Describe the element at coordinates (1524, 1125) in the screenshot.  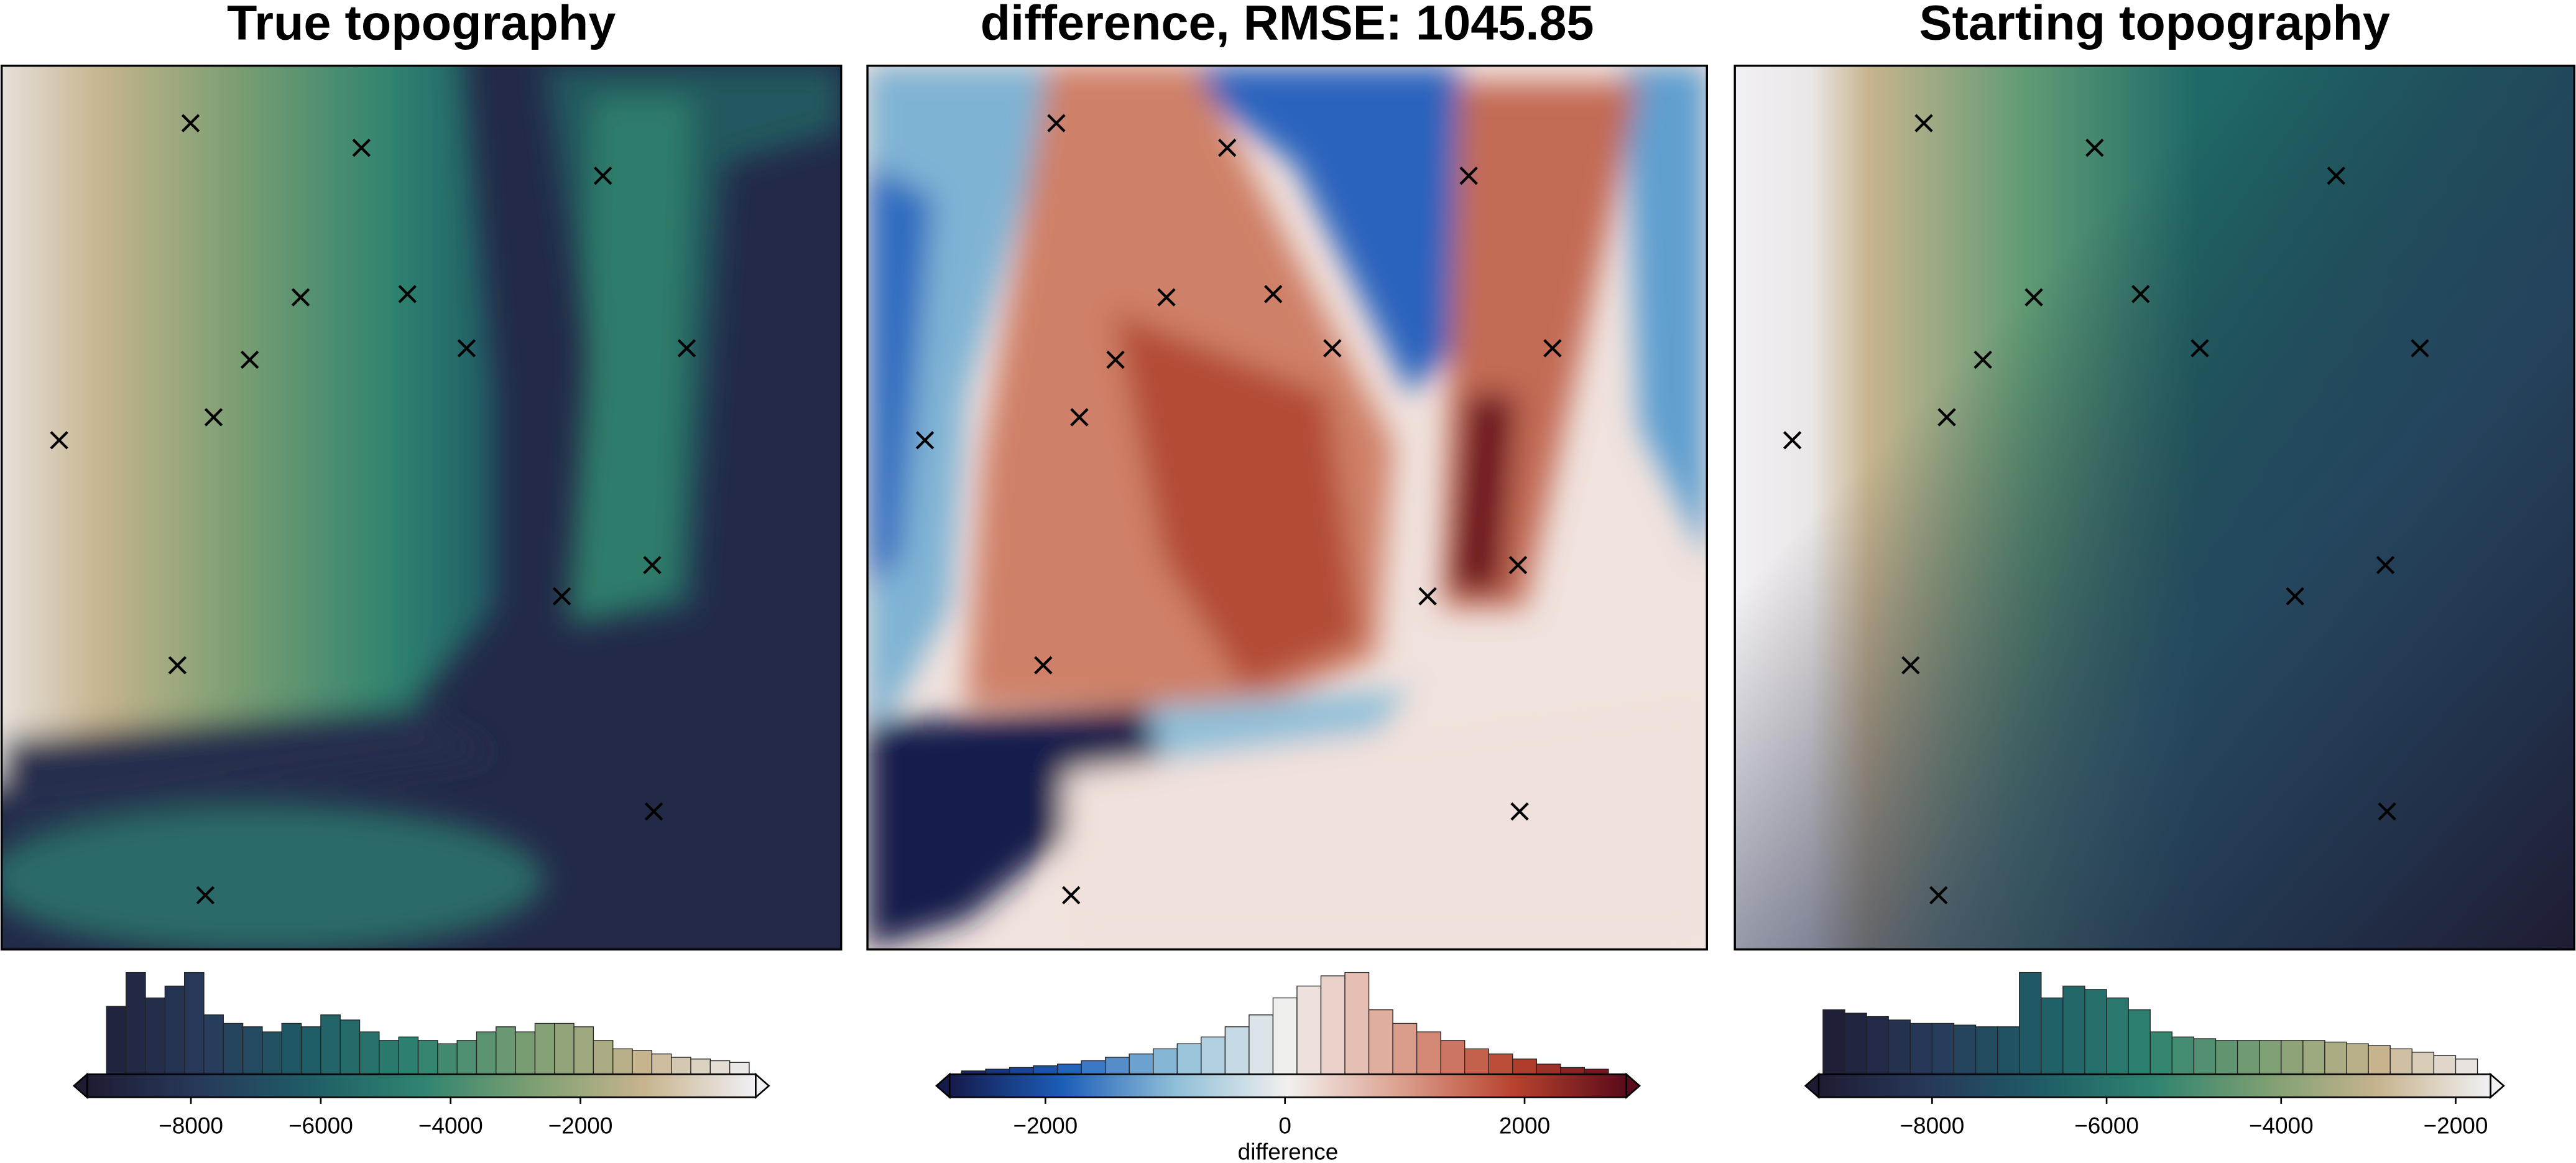
I see `tick-label: 2000` at that location.